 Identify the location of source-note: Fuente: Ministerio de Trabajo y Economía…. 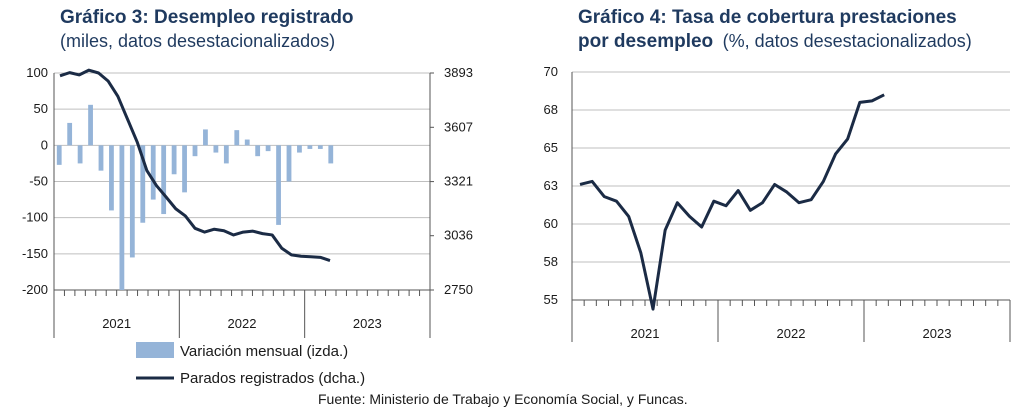
(503, 399).